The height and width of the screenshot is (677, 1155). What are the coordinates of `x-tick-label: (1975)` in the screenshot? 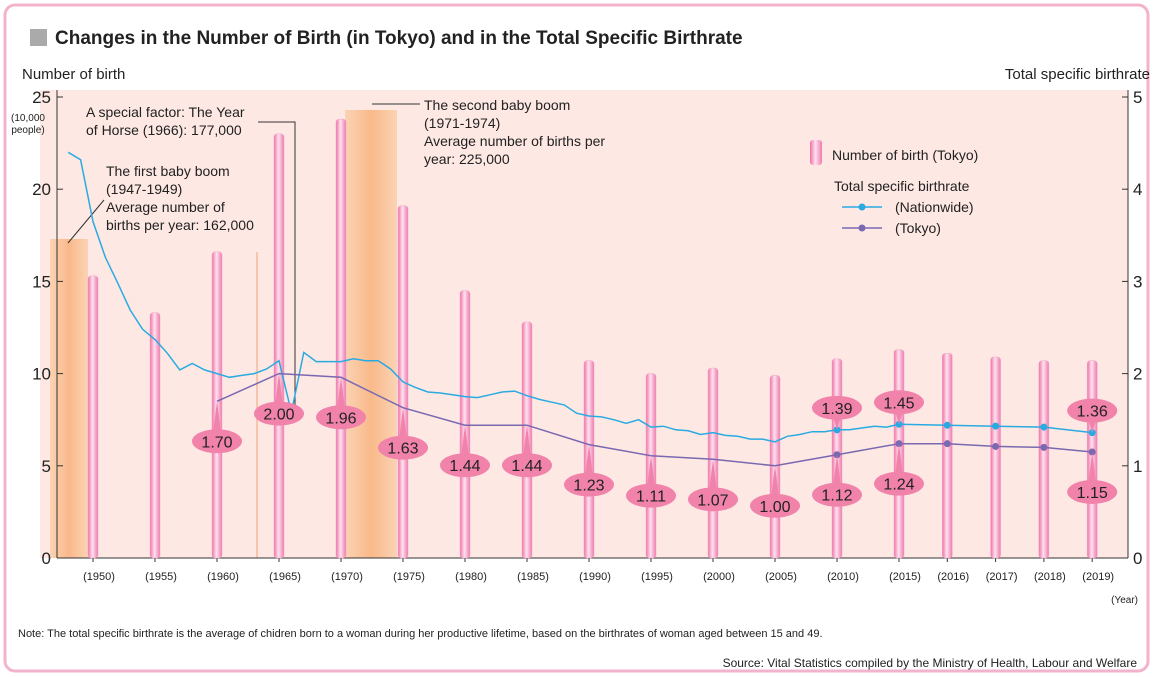 It's located at (409, 577).